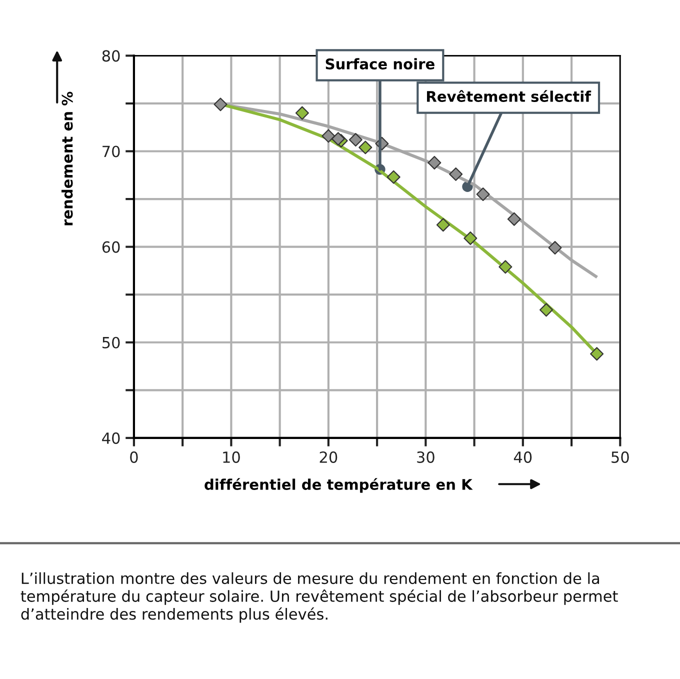 This screenshot has width=680, height=679. What do you see at coordinates (231, 457) in the screenshot?
I see `x-tick-label: 10` at bounding box center [231, 457].